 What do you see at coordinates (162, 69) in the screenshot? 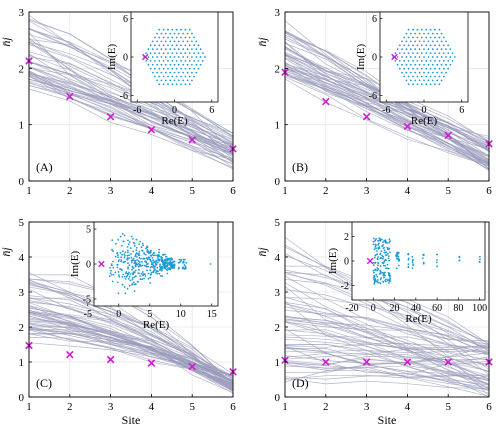
I see `inset-plot: -6 0 6 -6 0 6 Re(E) Im(E)` at bounding box center [162, 69].